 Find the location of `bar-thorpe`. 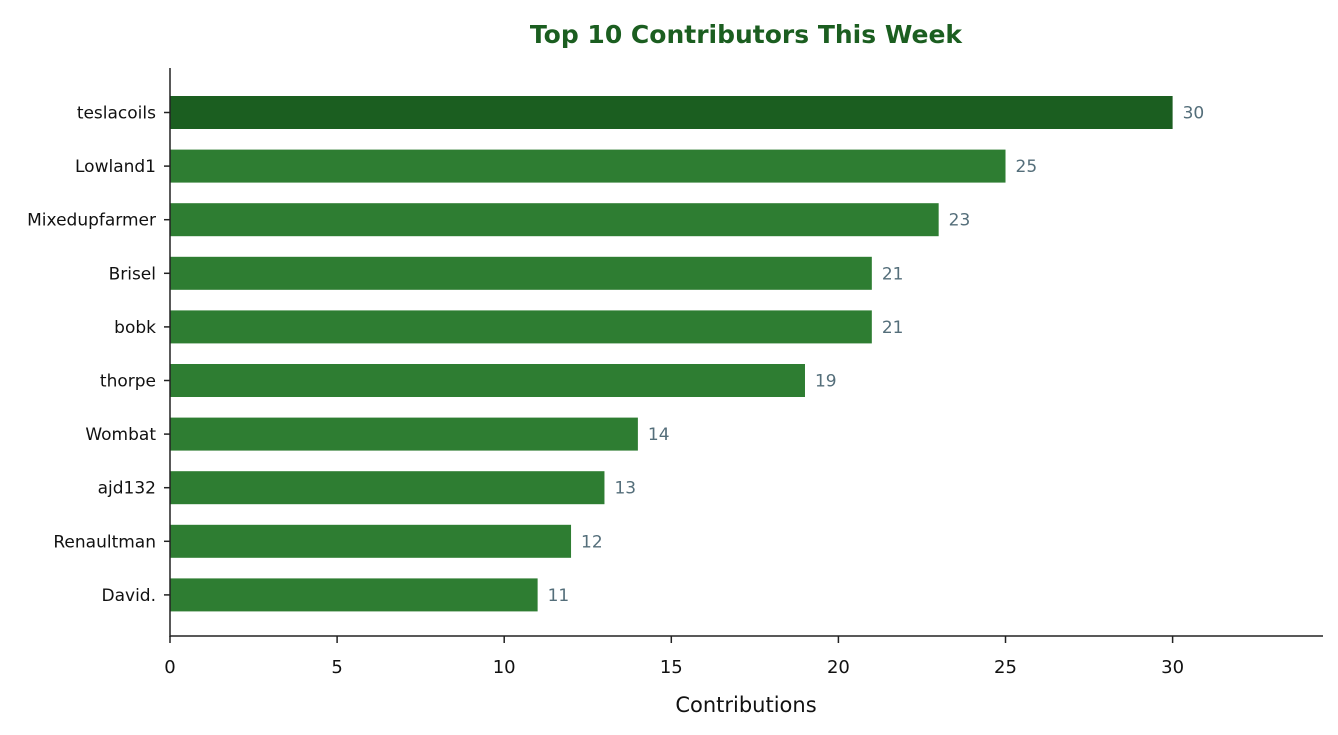

bar-thorpe is located at coordinates (487, 380).